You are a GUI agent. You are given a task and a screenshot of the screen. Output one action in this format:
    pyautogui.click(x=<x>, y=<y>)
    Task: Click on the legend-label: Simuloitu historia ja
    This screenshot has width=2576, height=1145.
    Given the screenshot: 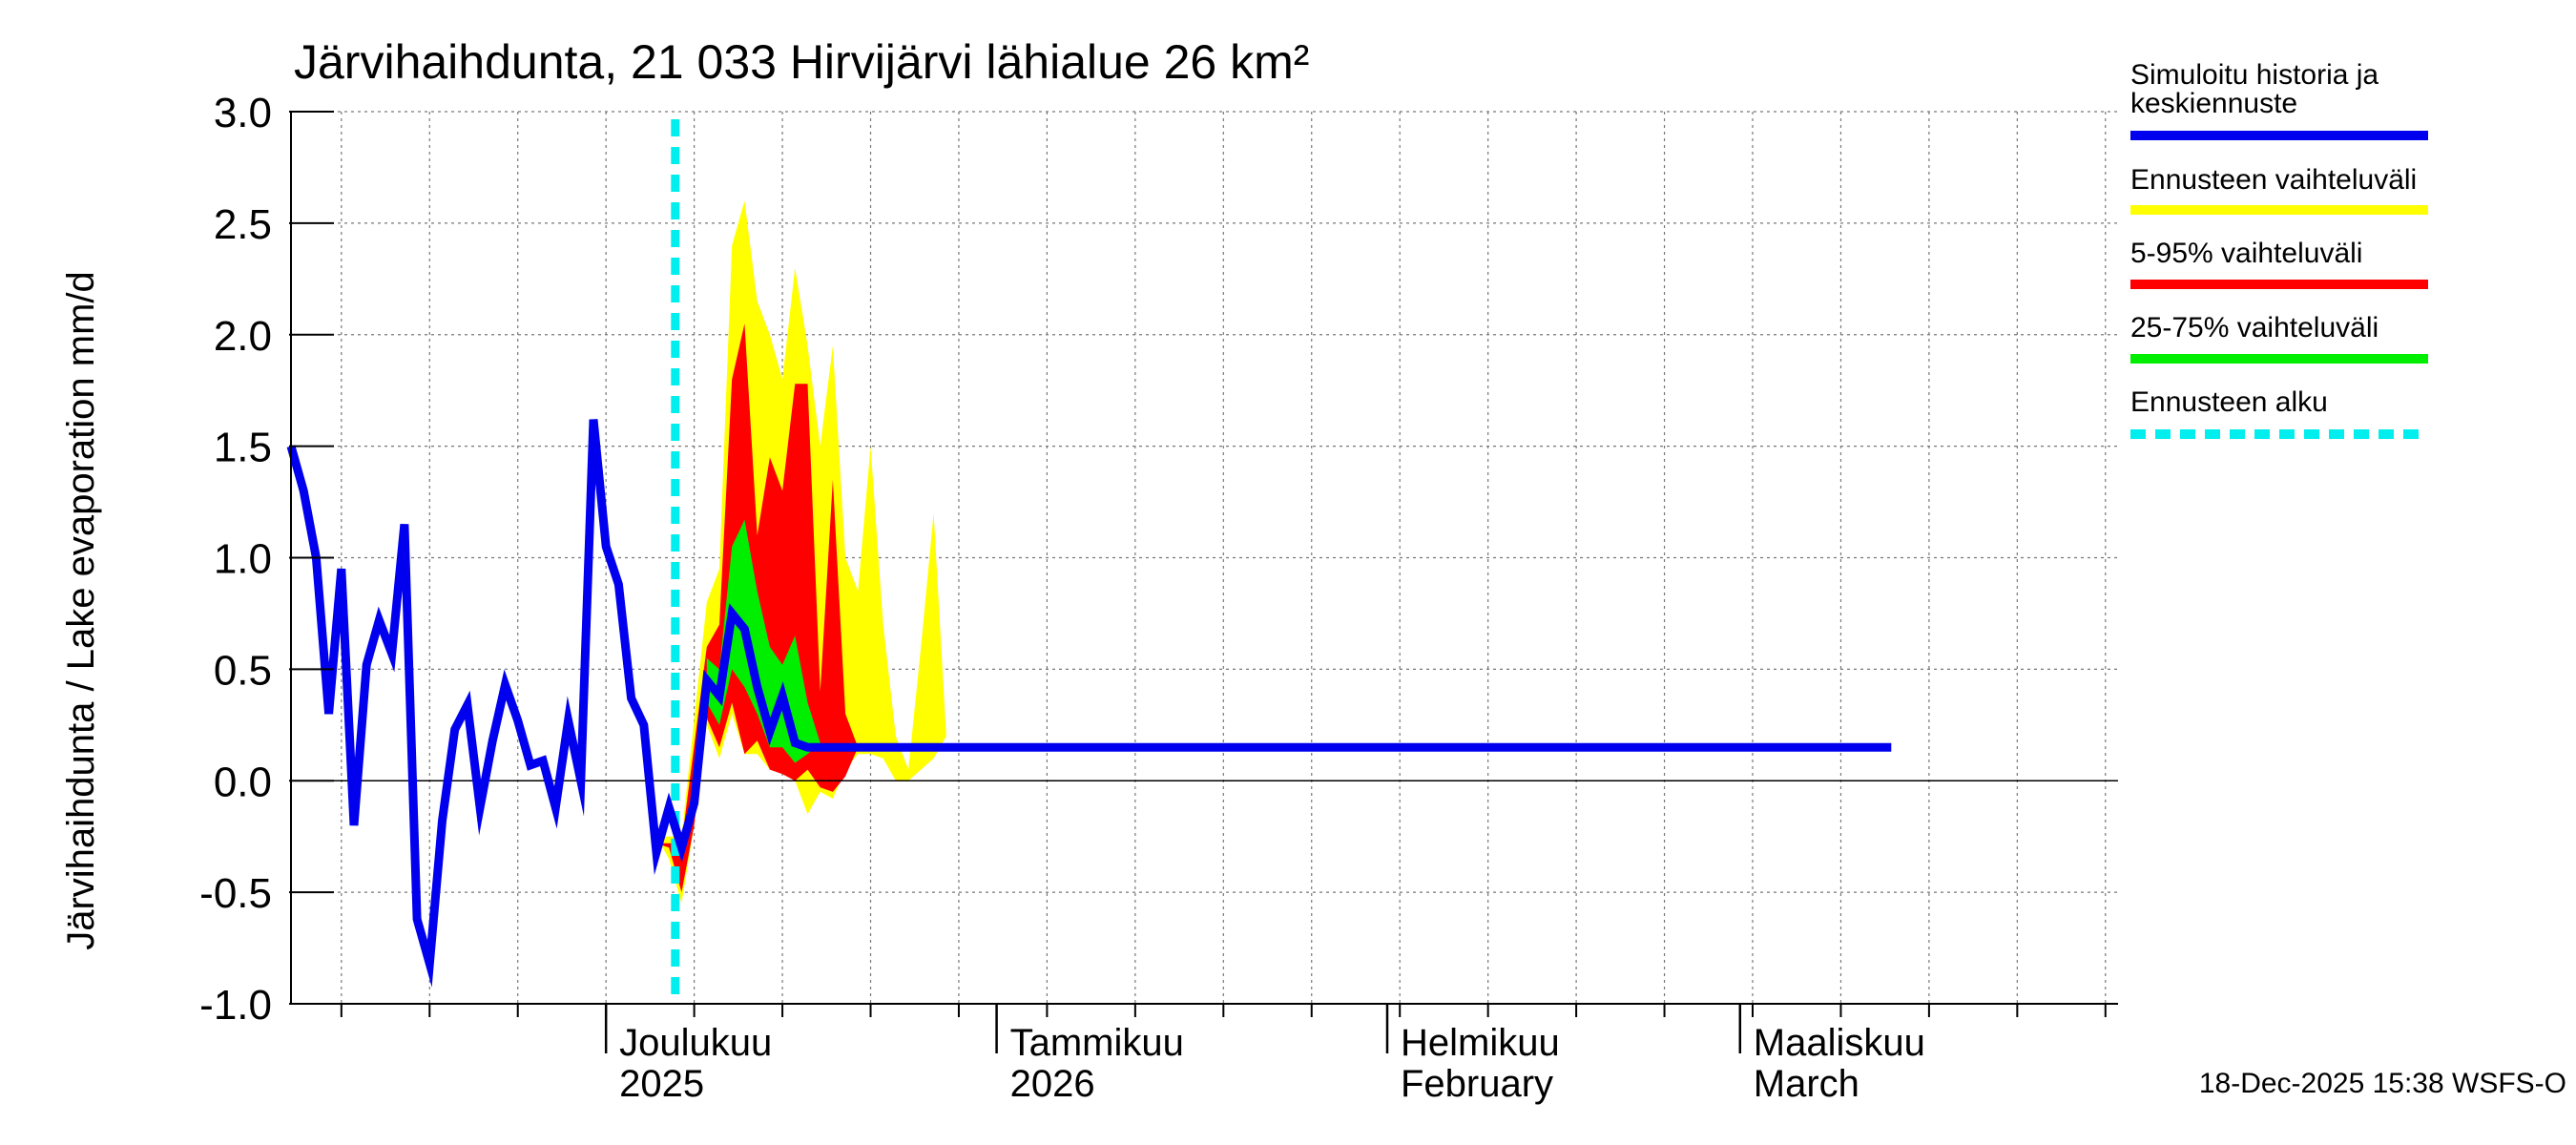 What is the action you would take?
    pyautogui.click(x=2254, y=75)
    